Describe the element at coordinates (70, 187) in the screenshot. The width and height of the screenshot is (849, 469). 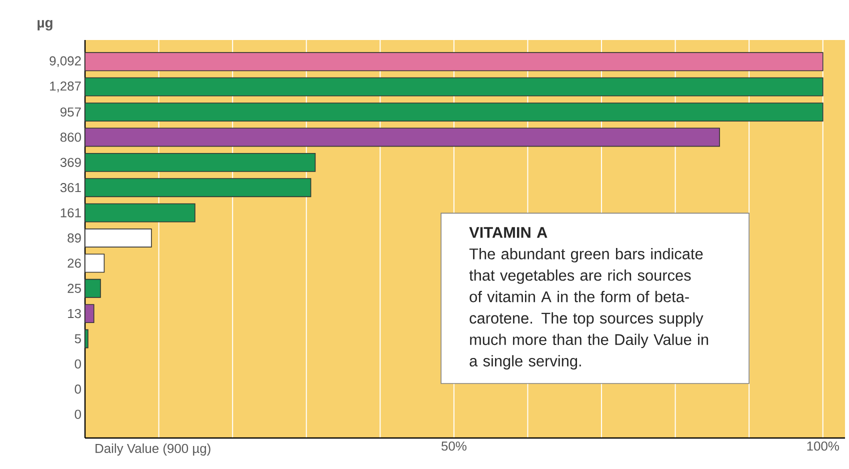
I see `y-tick-label: 361` at that location.